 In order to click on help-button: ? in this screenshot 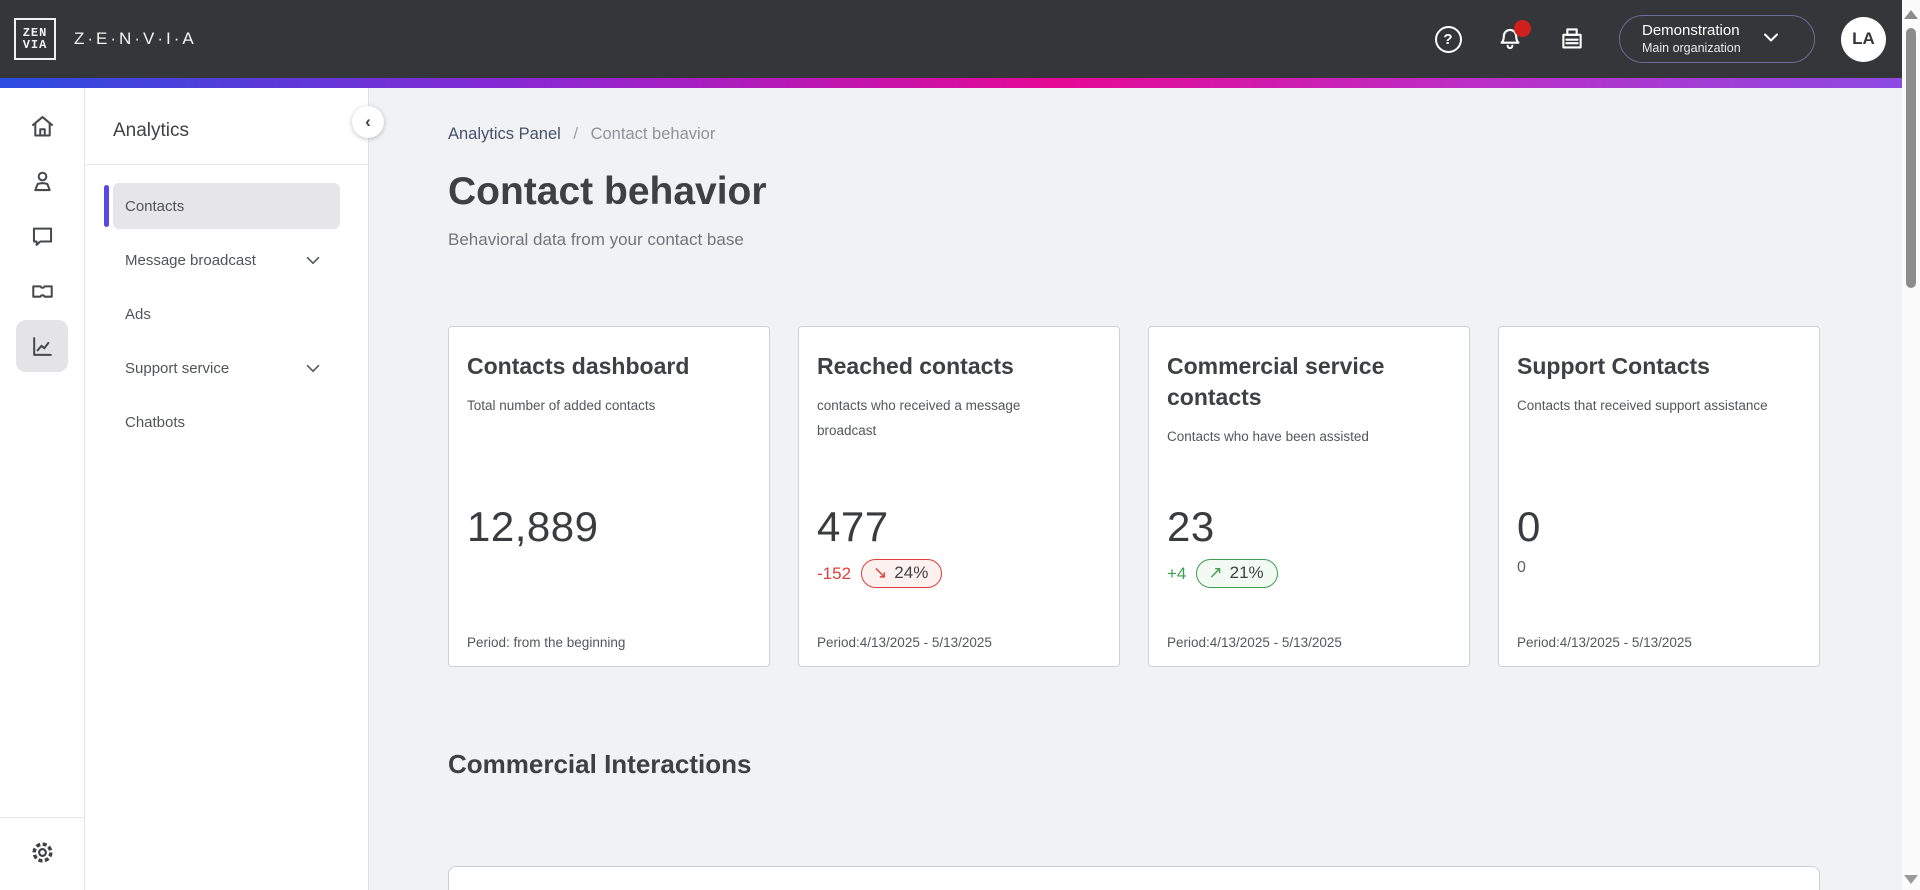, I will do `click(1448, 39)`.